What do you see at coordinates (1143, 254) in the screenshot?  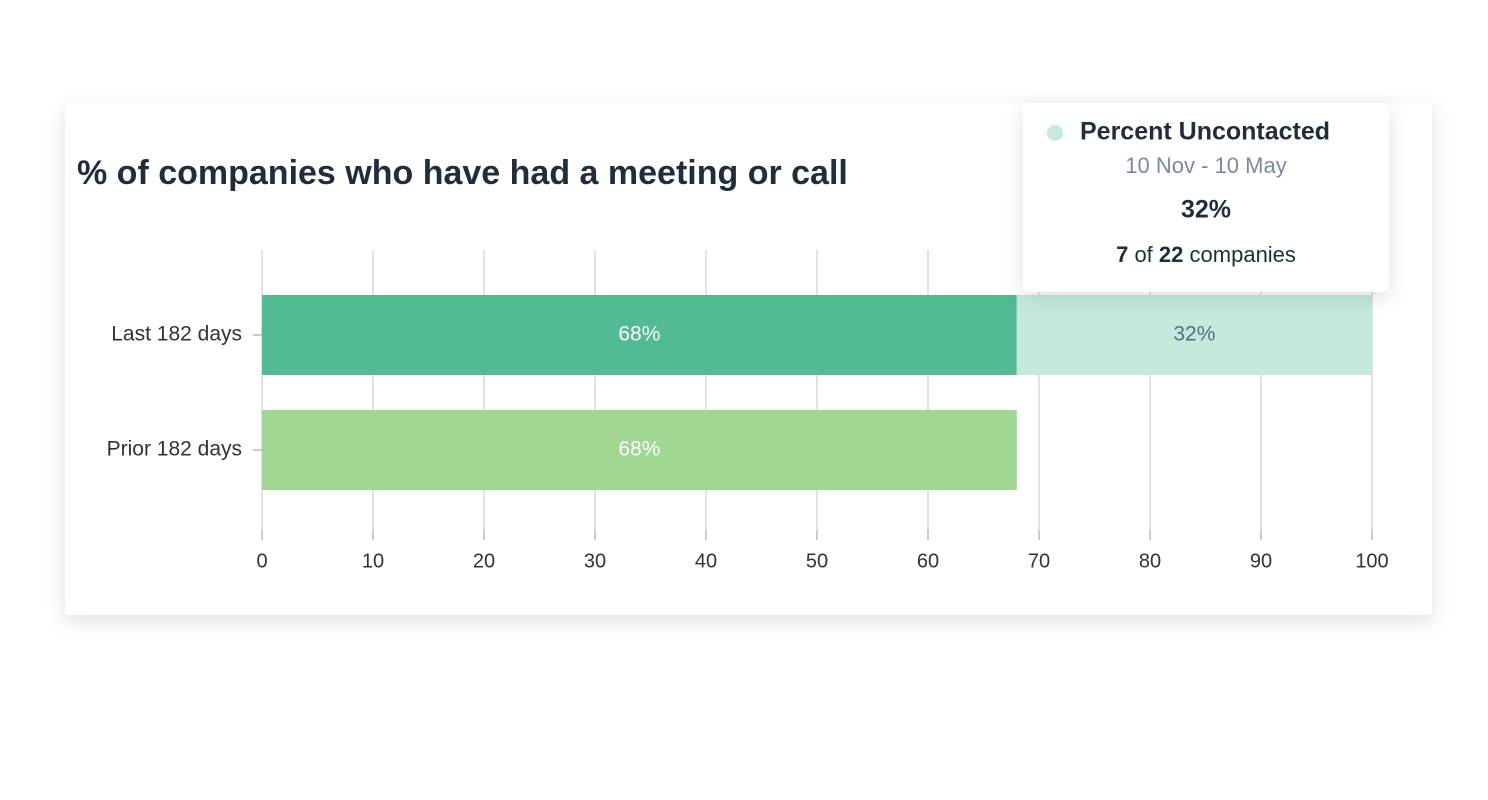 I see `connector: of` at bounding box center [1143, 254].